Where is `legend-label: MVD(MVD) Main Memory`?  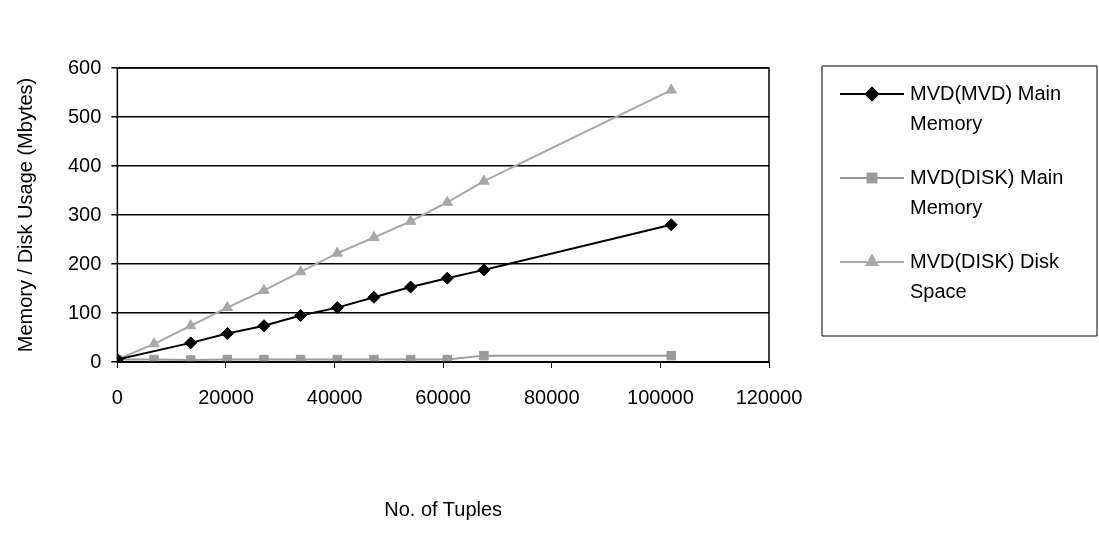
legend-label: MVD(MVD) Main Memory is located at coordinates (986, 107).